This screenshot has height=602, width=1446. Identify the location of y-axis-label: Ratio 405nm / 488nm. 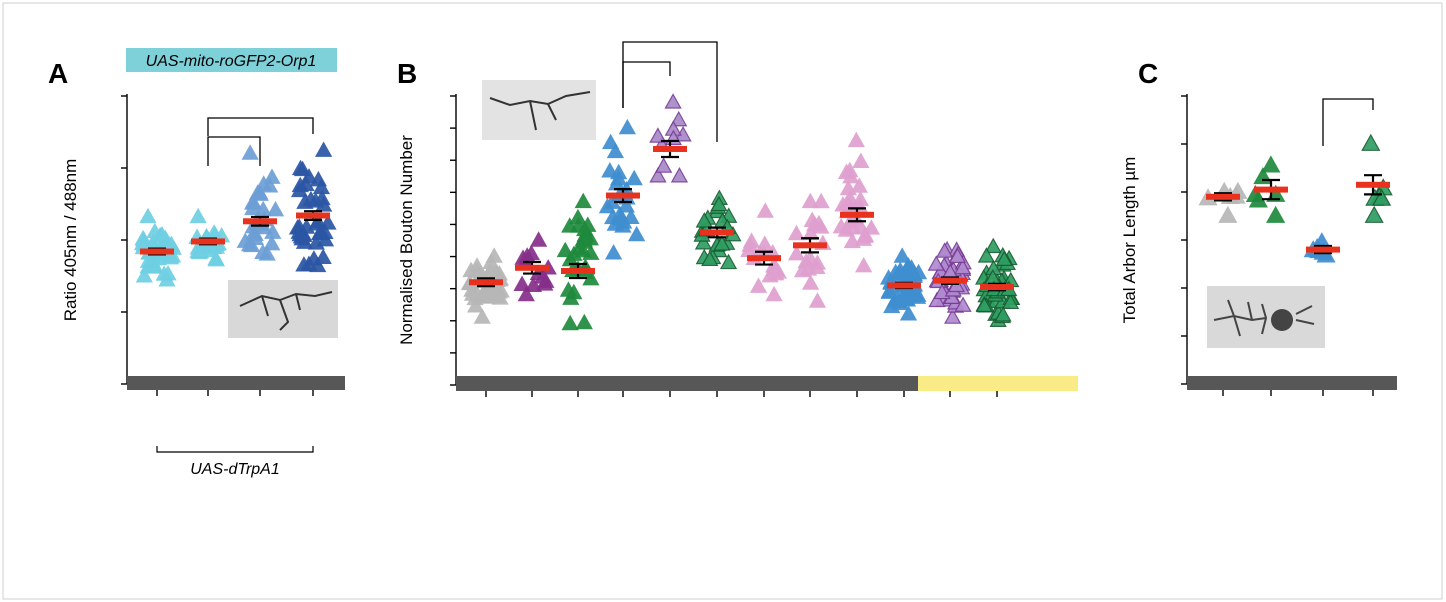
(70, 240).